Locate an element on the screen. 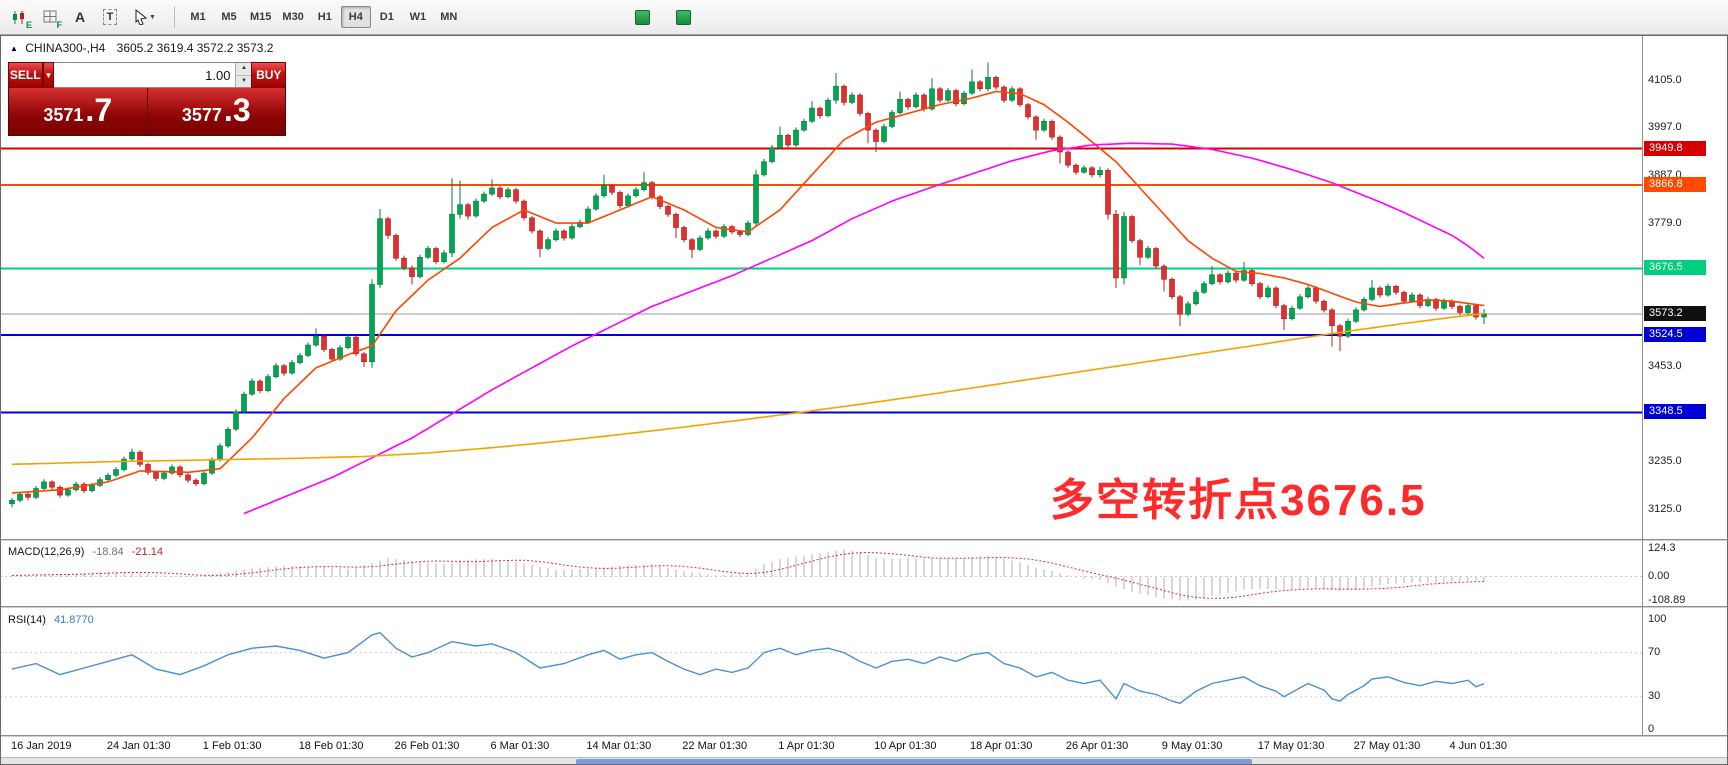 This screenshot has width=1728, height=765. one-click-trading-panel: SELL ▼ ▲ ▼ BUY 3571 .7 3577 .3 is located at coordinates (147, 99).